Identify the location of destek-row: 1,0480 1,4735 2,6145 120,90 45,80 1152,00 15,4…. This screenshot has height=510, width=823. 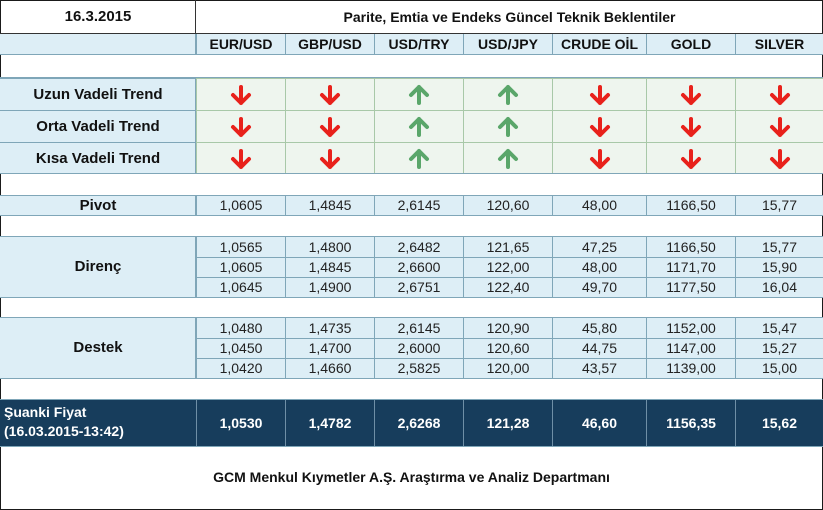
(509, 328).